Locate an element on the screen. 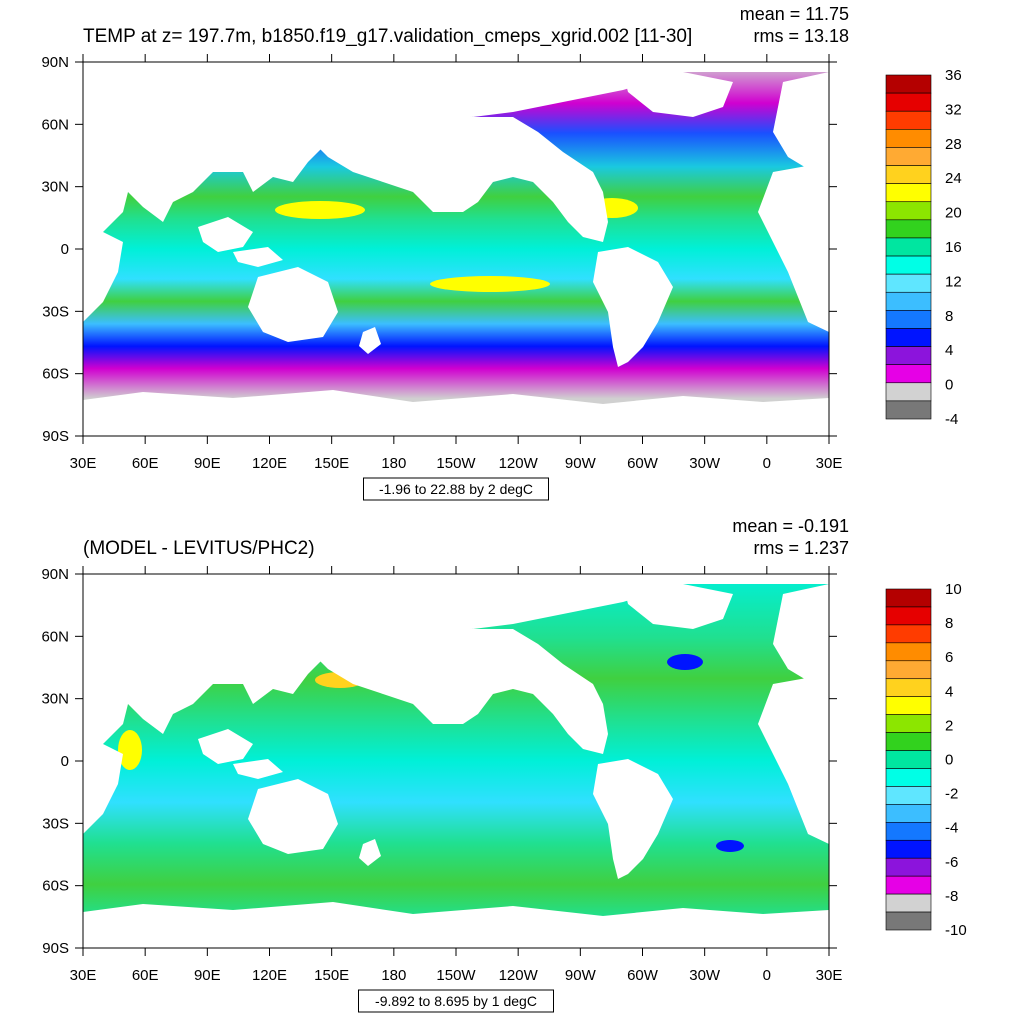  x-tick-label: 60E is located at coordinates (145, 463).